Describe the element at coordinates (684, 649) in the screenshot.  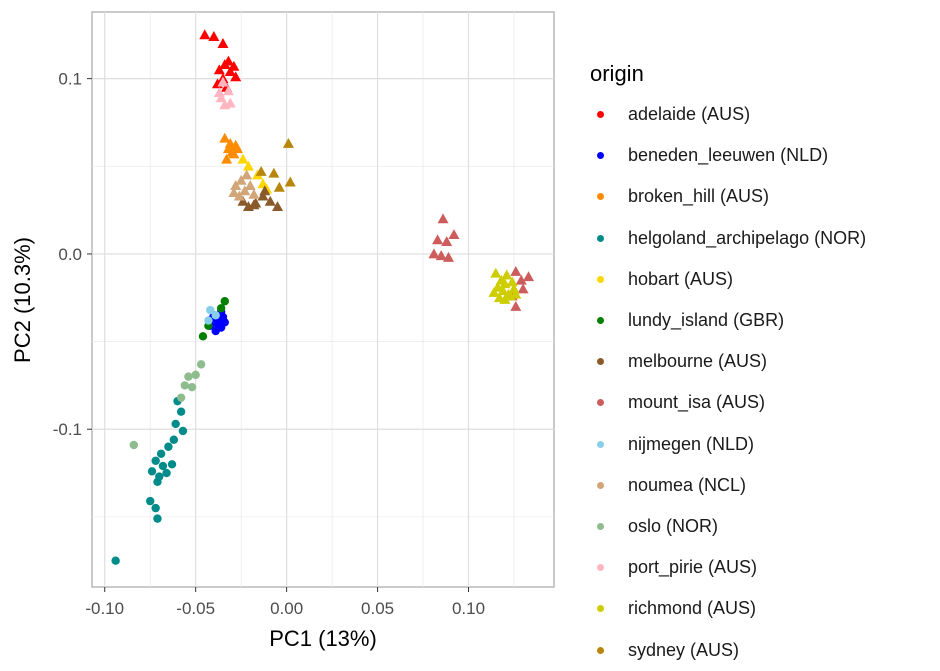
I see `legend-label: sydney (AUS)` at that location.